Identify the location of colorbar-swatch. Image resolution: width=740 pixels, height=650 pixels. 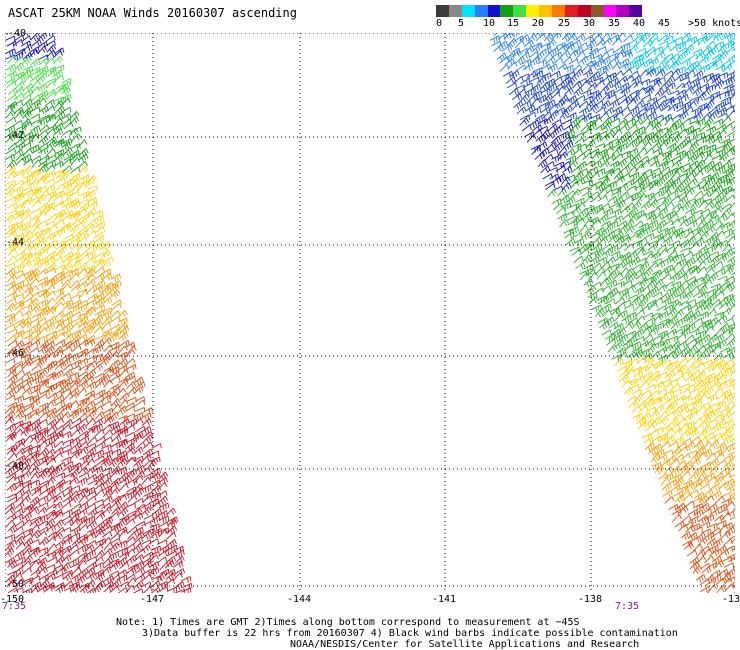
(558, 11).